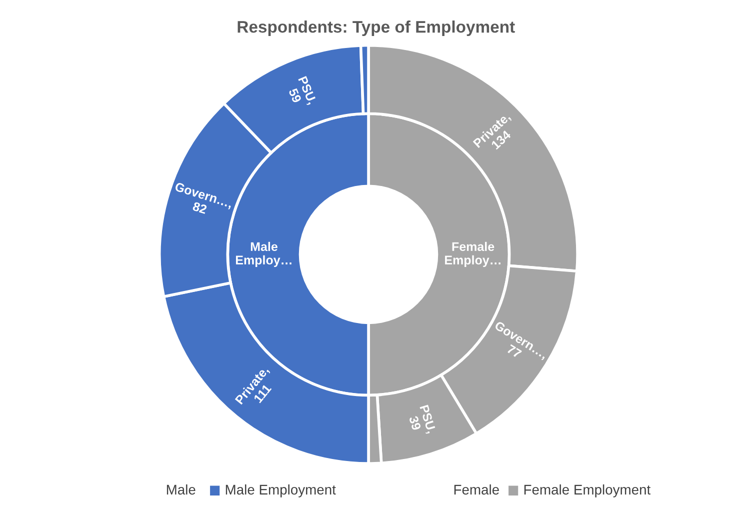  Describe the element at coordinates (281, 491) in the screenshot. I see `text: Male Employment` at that location.